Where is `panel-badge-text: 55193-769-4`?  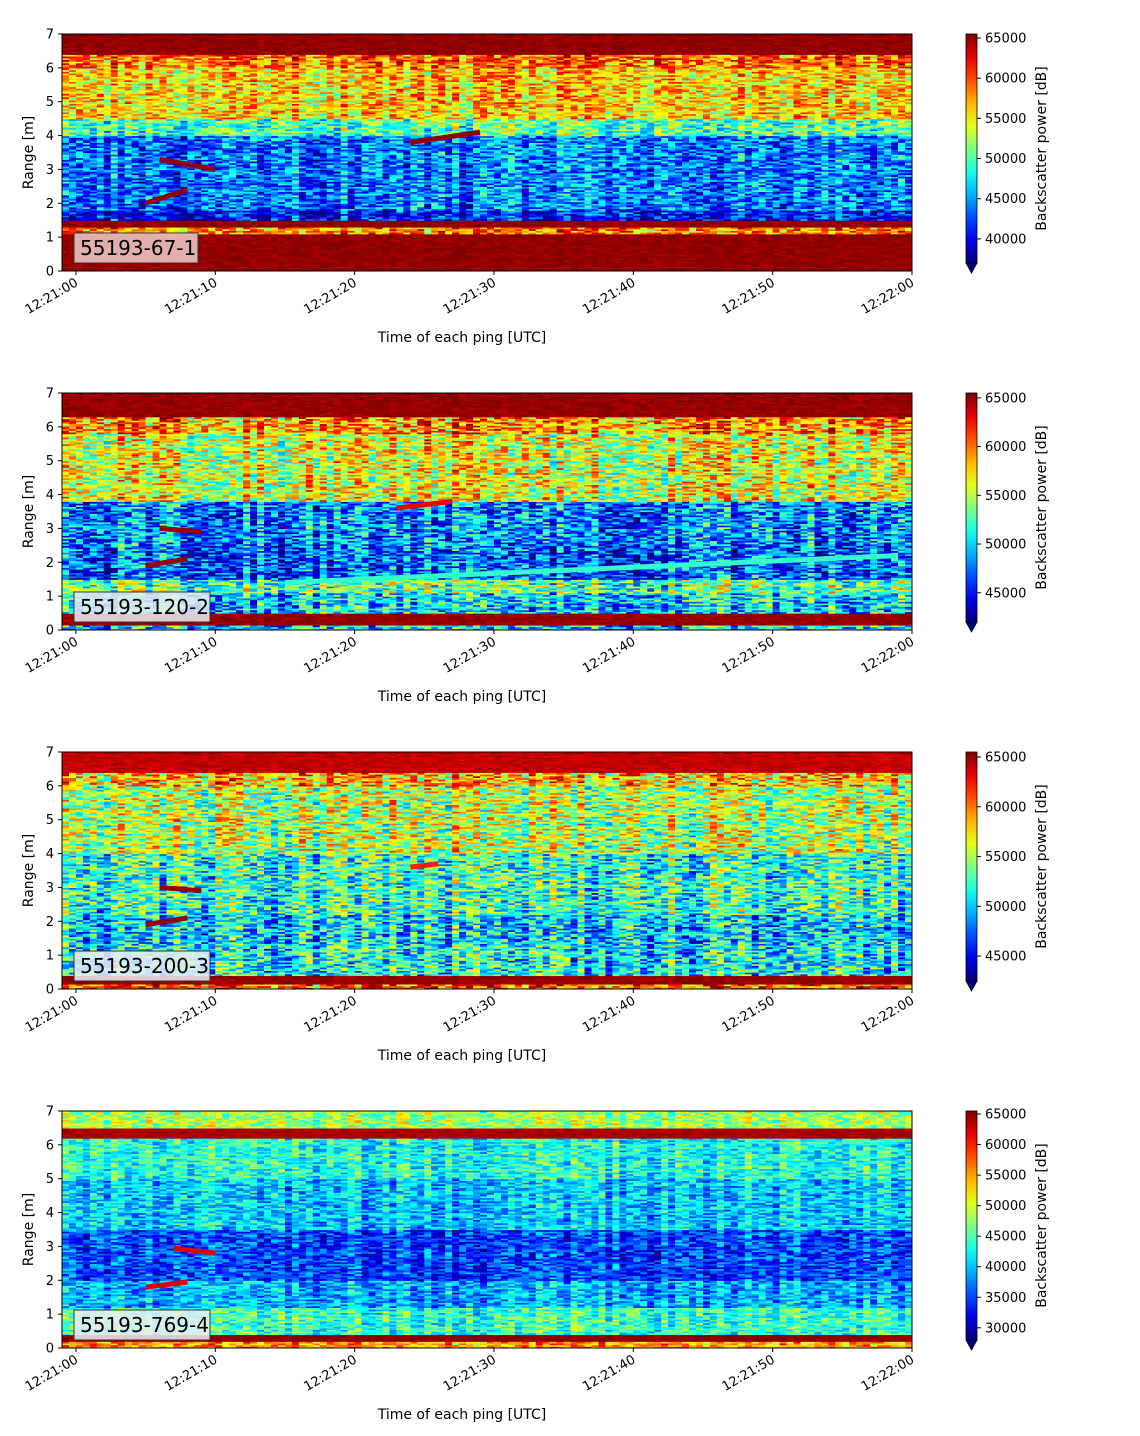 panel-badge-text: 55193-769-4 is located at coordinates (144, 1325).